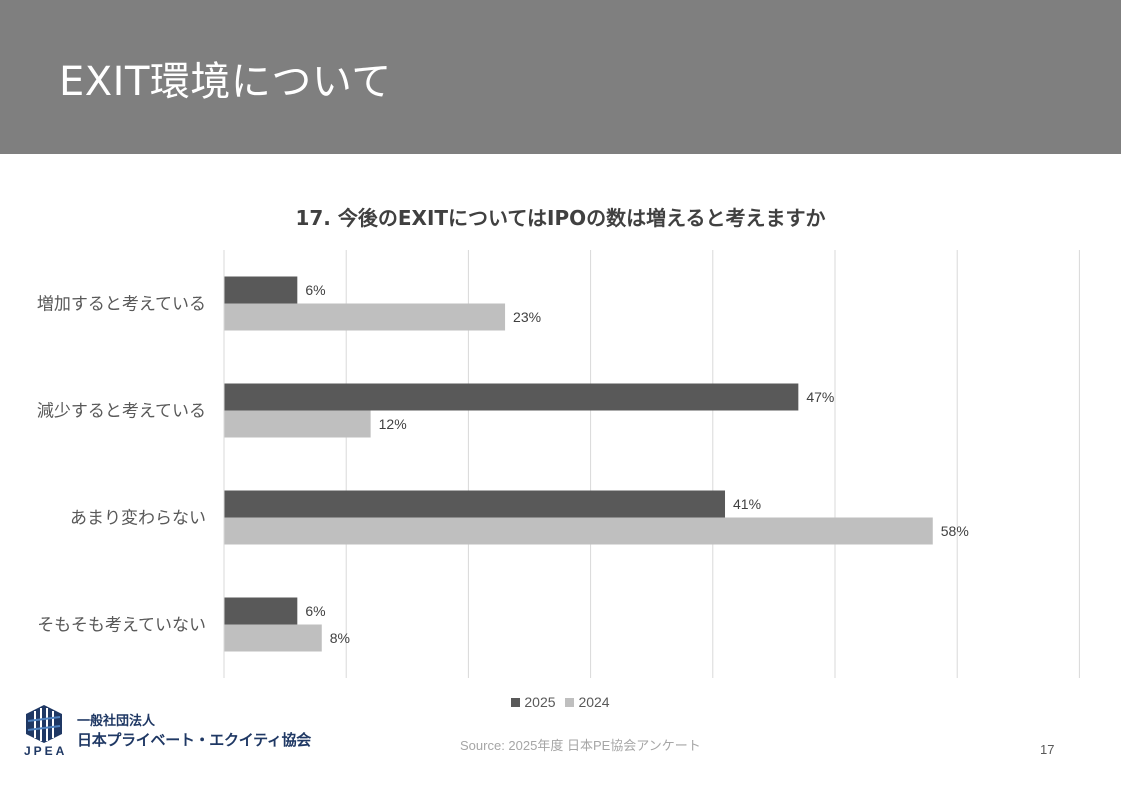  Describe the element at coordinates (116, 721) in the screenshot. I see `logo-org-type: 一般社団法人` at that location.